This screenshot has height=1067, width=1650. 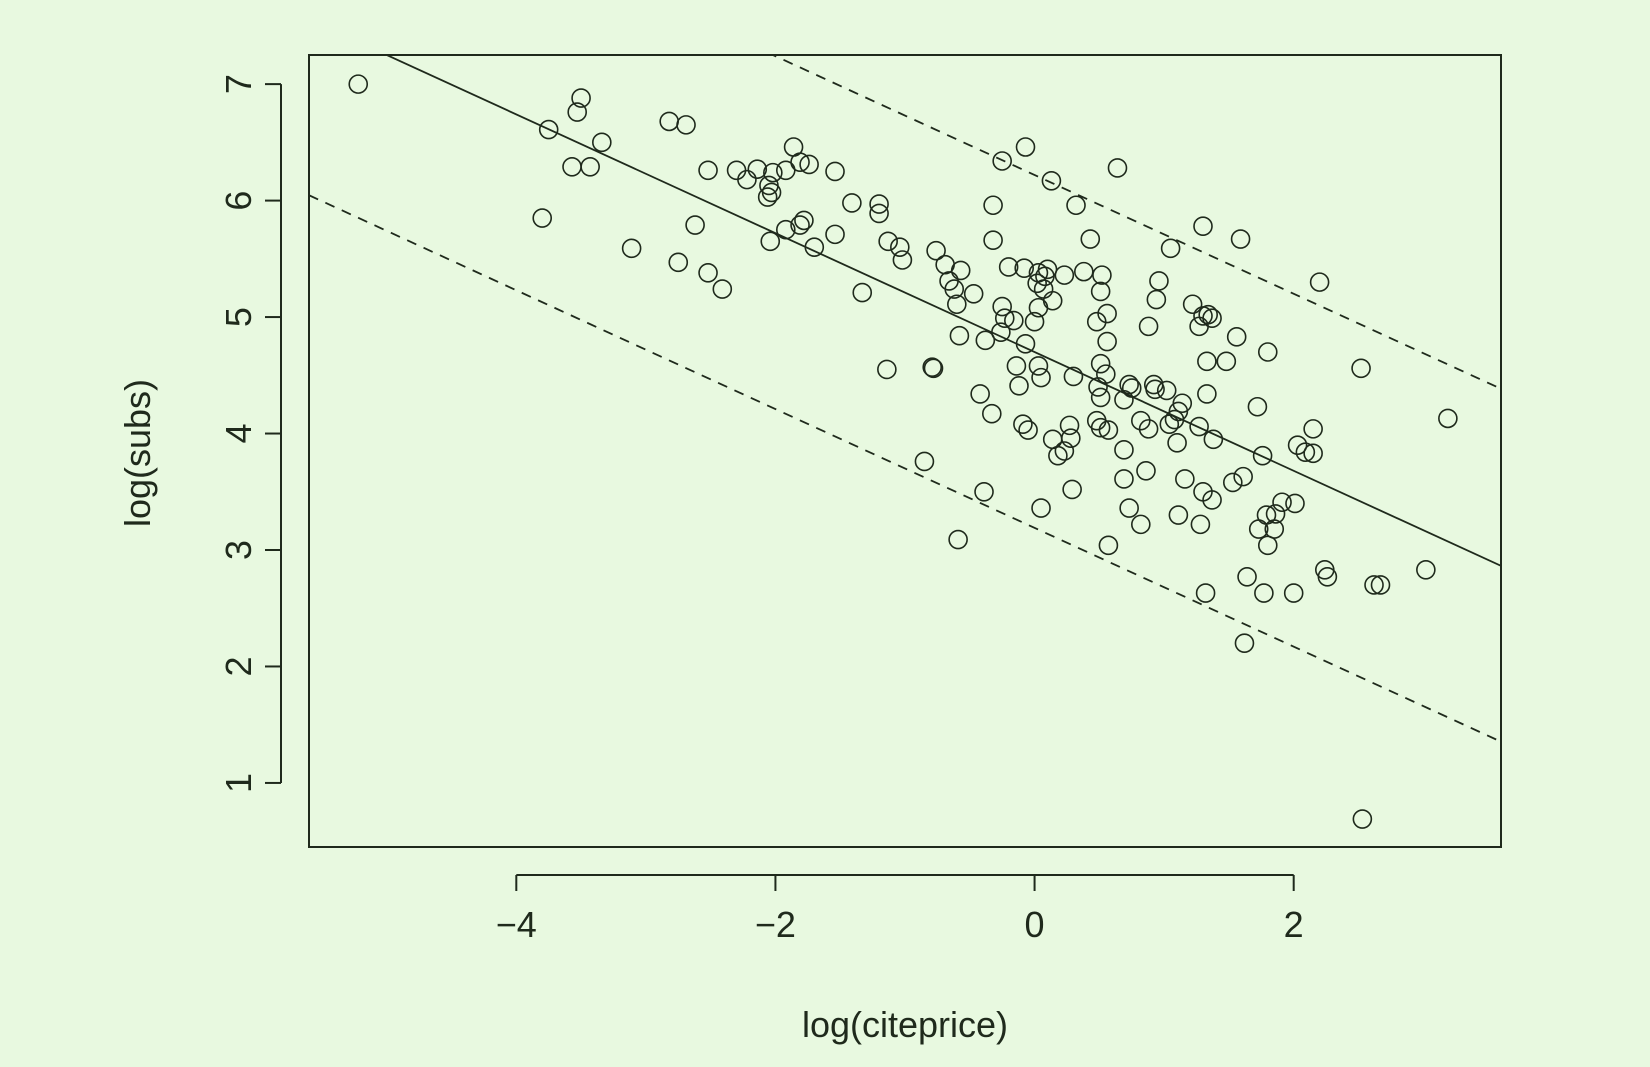 What do you see at coordinates (250, 433) in the screenshot?
I see `y-axis: 1 2 3 4 5 6 7` at bounding box center [250, 433].